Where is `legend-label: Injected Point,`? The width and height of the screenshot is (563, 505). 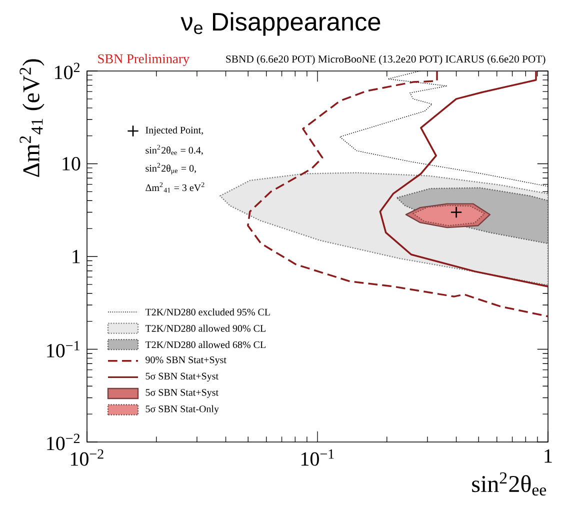 legend-label: Injected Point, is located at coordinates (174, 131).